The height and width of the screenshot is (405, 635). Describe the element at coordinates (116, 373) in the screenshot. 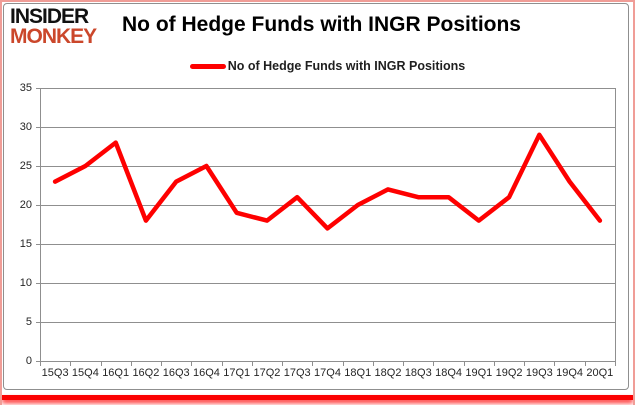

I see `x-tick-label: 16Q1` at that location.